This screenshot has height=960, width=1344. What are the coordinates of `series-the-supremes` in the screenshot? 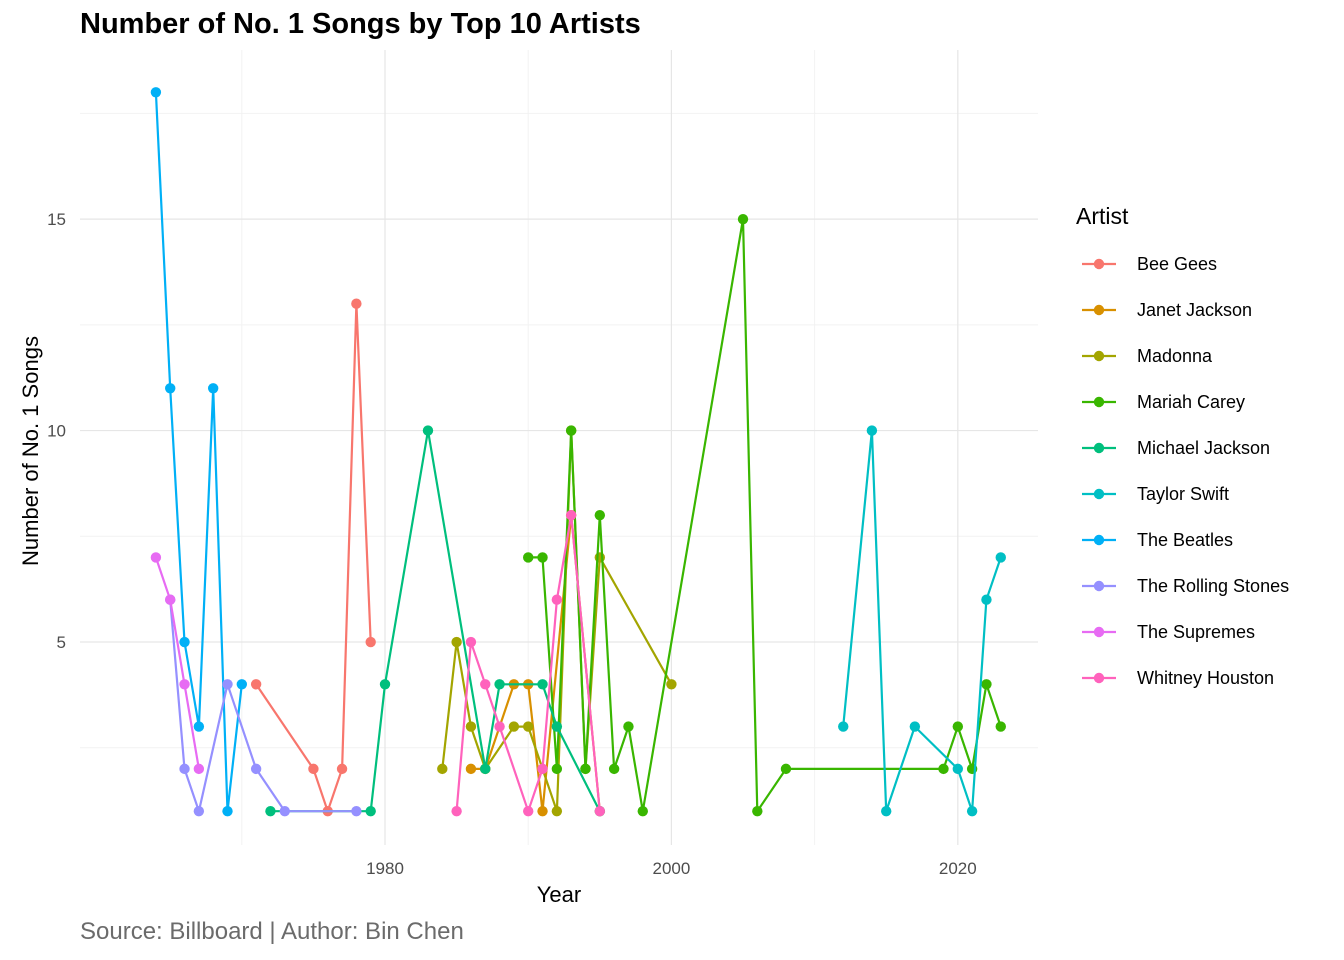 It's located at (177, 663).